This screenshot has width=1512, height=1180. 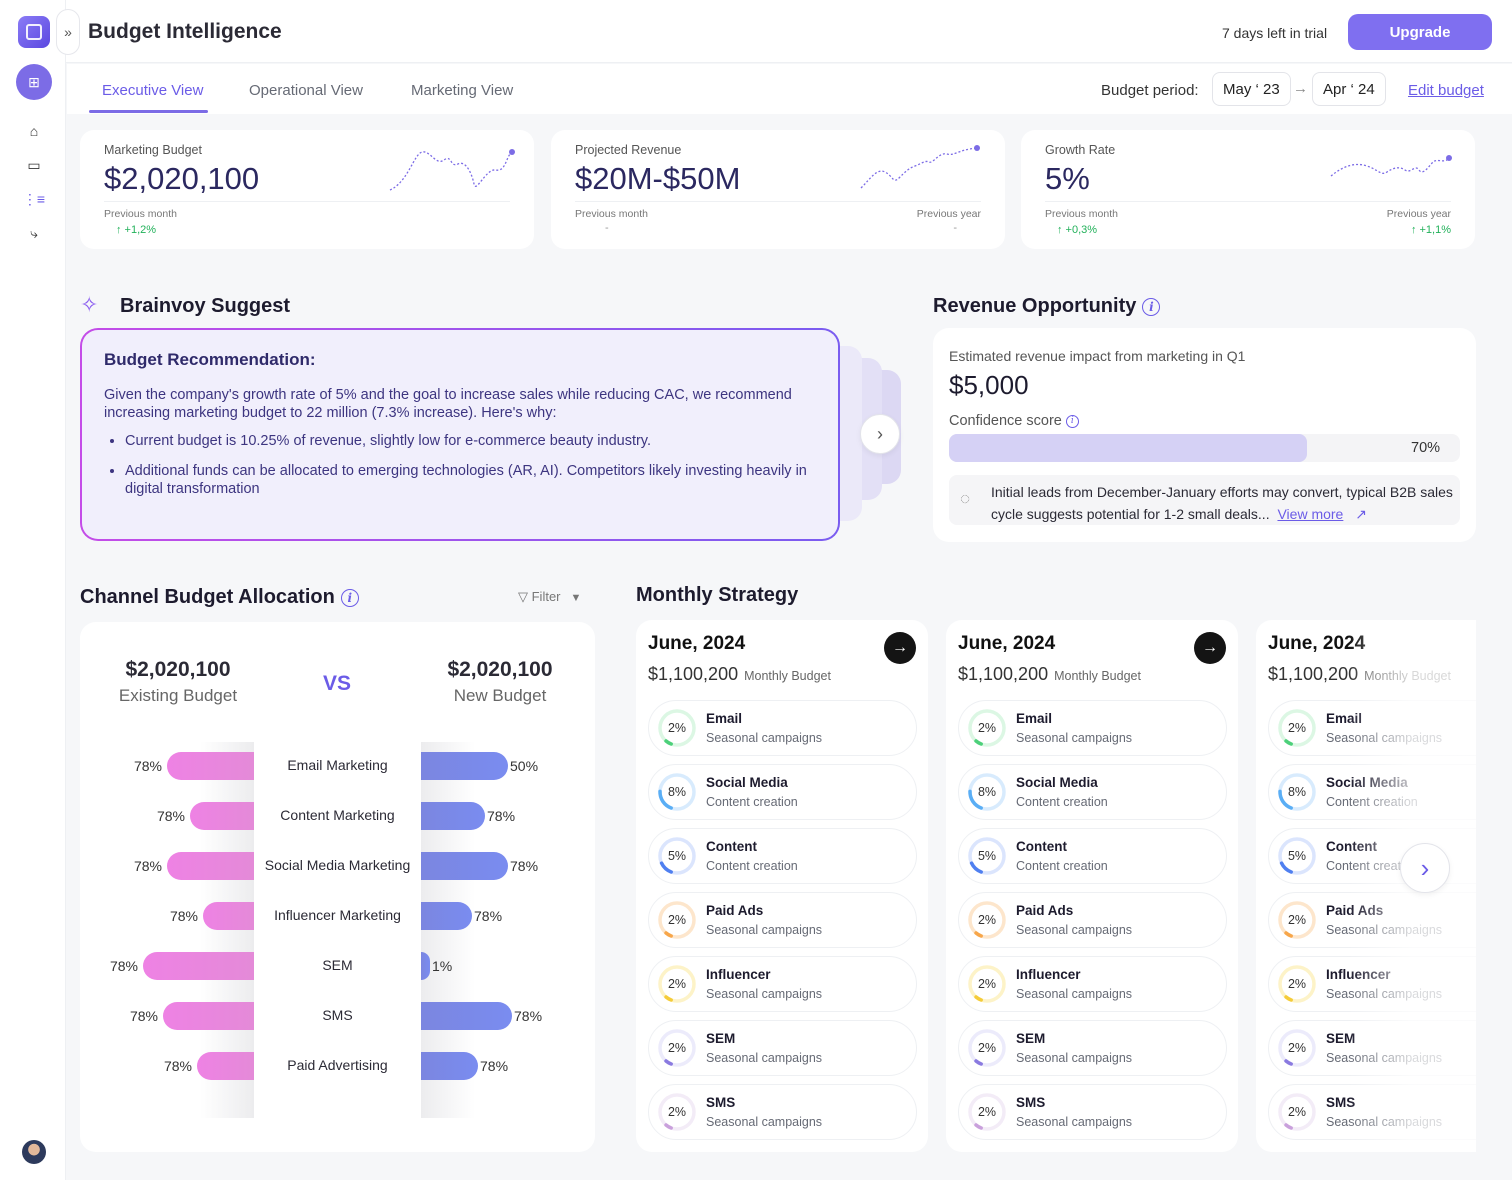 What do you see at coordinates (550, 596) in the screenshot?
I see `filter-dropdown: ▽ Filter ▼` at bounding box center [550, 596].